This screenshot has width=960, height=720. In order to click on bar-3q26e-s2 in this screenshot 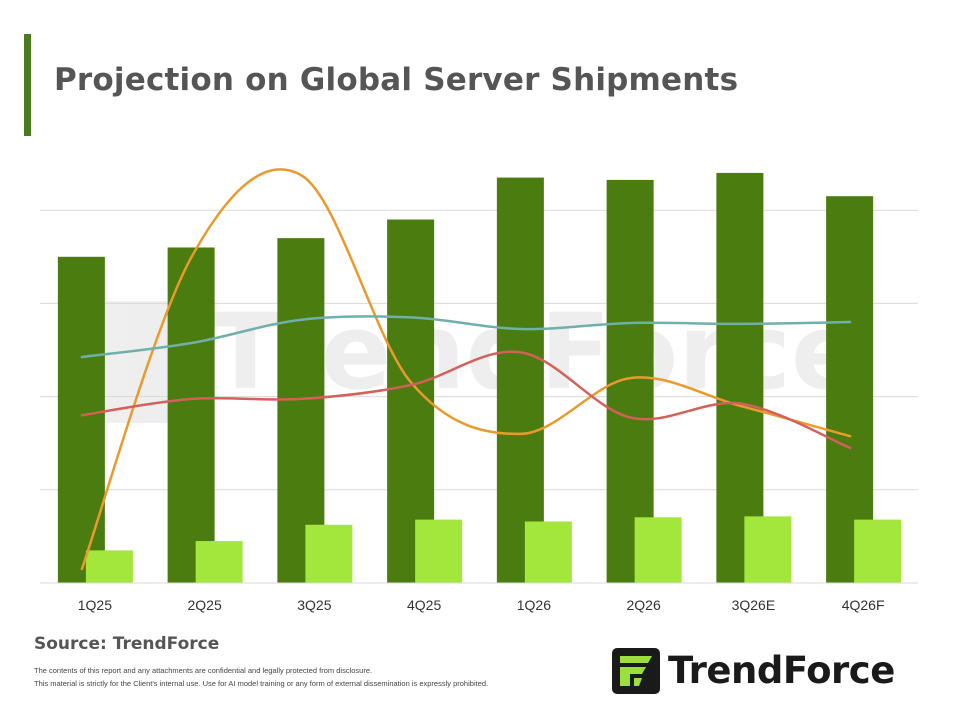, I will do `click(768, 549)`.